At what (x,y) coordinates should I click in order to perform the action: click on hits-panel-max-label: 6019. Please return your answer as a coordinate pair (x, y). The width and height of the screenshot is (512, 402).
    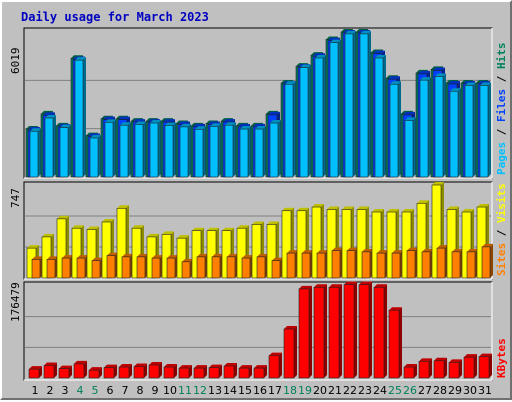
    Looking at the image, I should click on (15, 61).